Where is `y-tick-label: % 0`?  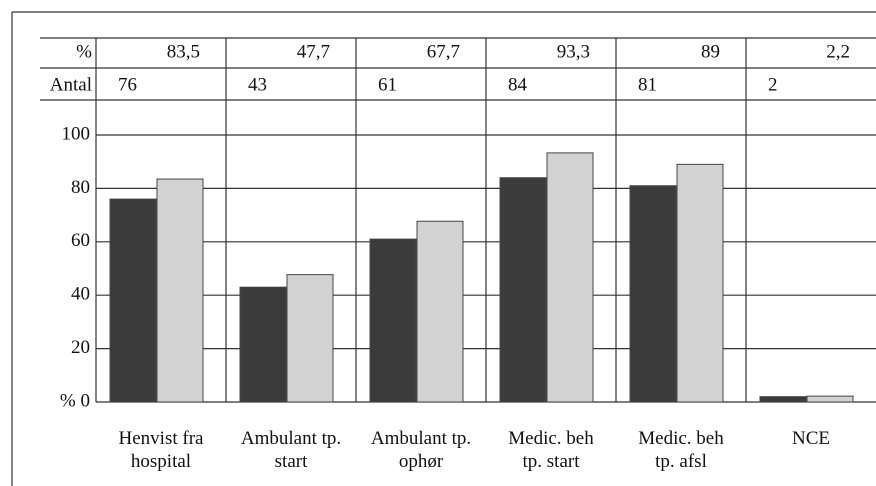 y-tick-label: % 0 is located at coordinates (75, 400).